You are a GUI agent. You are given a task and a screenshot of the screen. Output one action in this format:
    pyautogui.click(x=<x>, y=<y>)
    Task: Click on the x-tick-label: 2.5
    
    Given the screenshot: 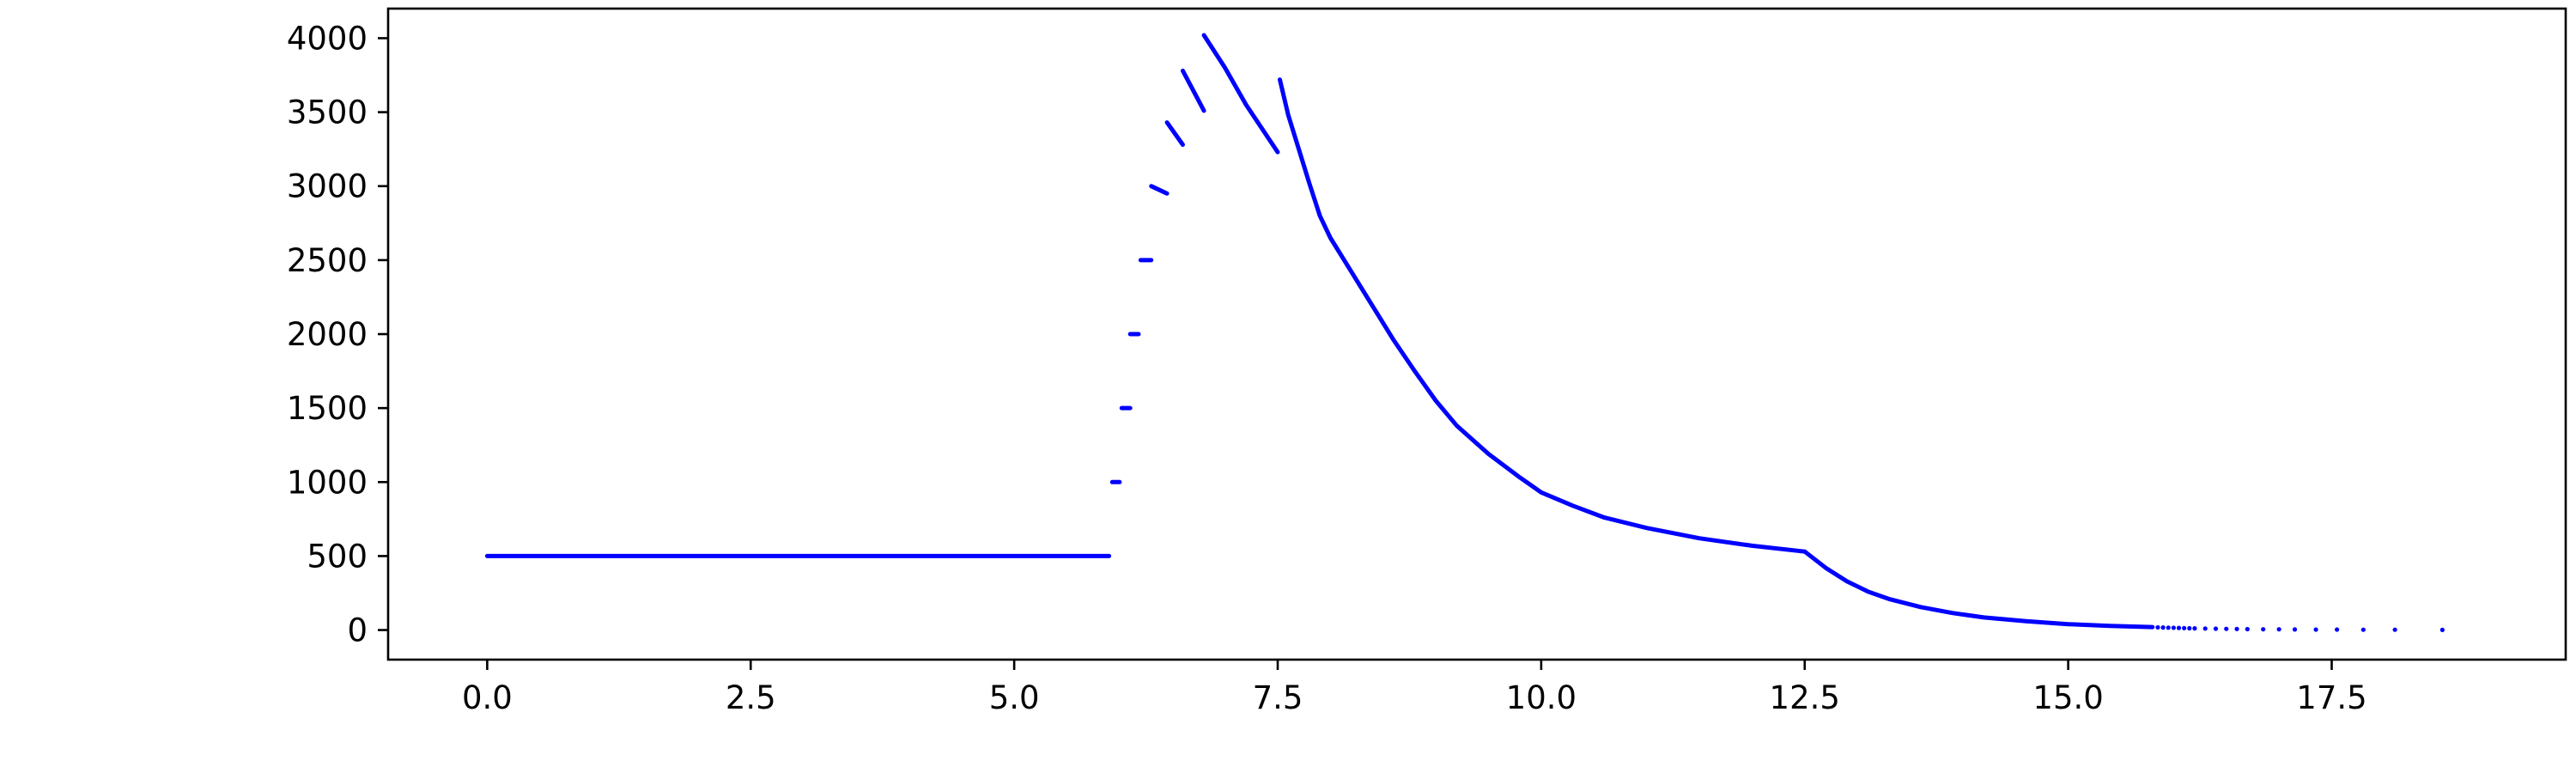 What is the action you would take?
    pyautogui.click(x=751, y=697)
    